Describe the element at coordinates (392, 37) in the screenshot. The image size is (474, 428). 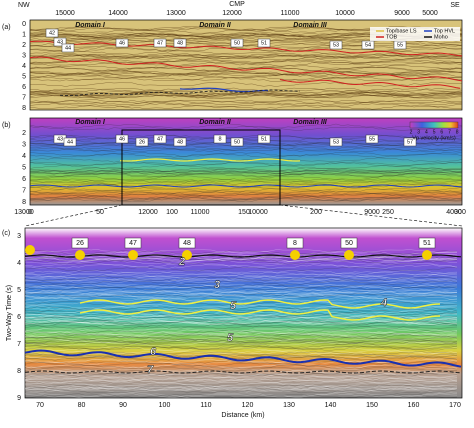
I see `legend-label: TOB` at that location.